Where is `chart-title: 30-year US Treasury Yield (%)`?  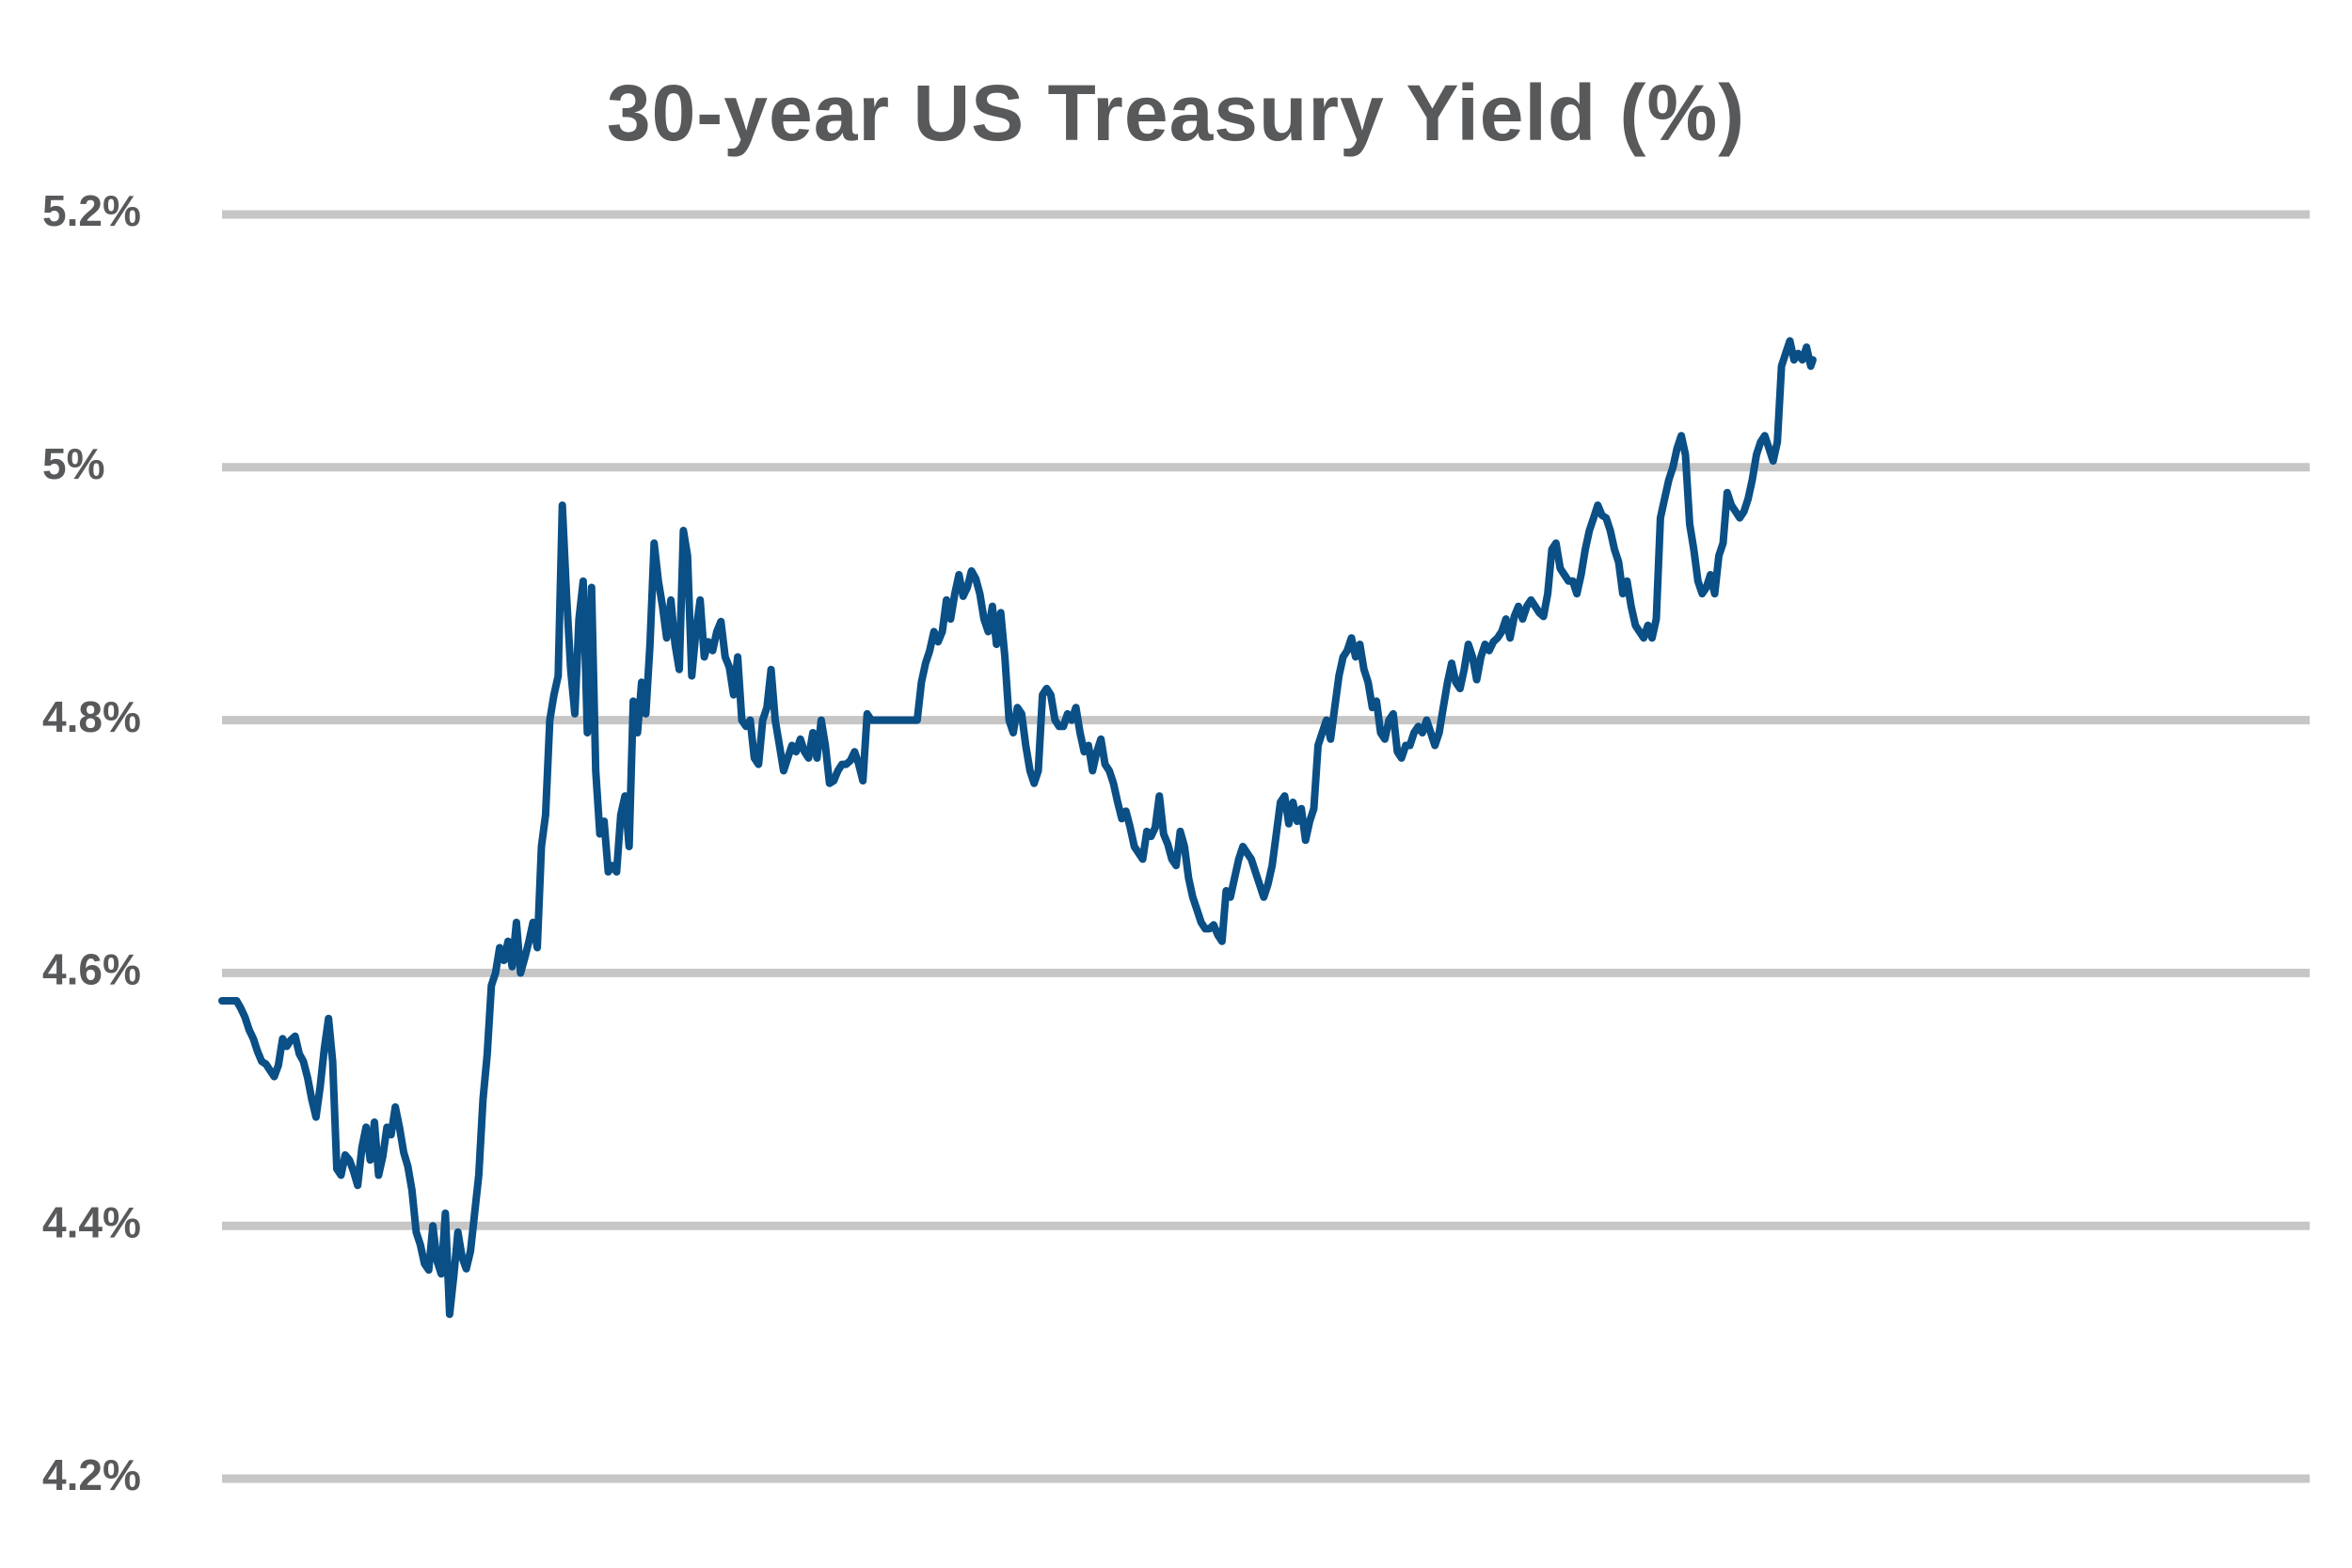 chart-title: 30-year US Treasury Yield (%) is located at coordinates (1176, 113).